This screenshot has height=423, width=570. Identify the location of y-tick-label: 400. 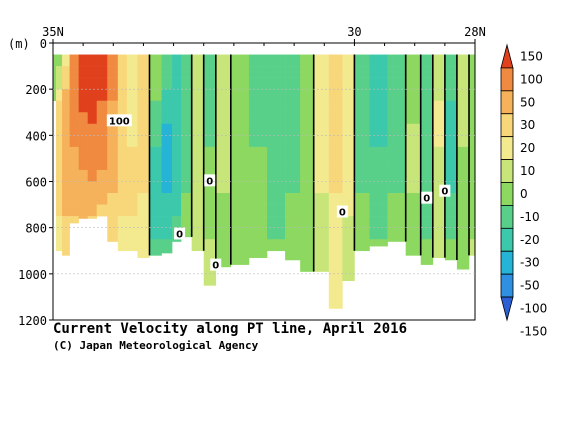
(36, 136).